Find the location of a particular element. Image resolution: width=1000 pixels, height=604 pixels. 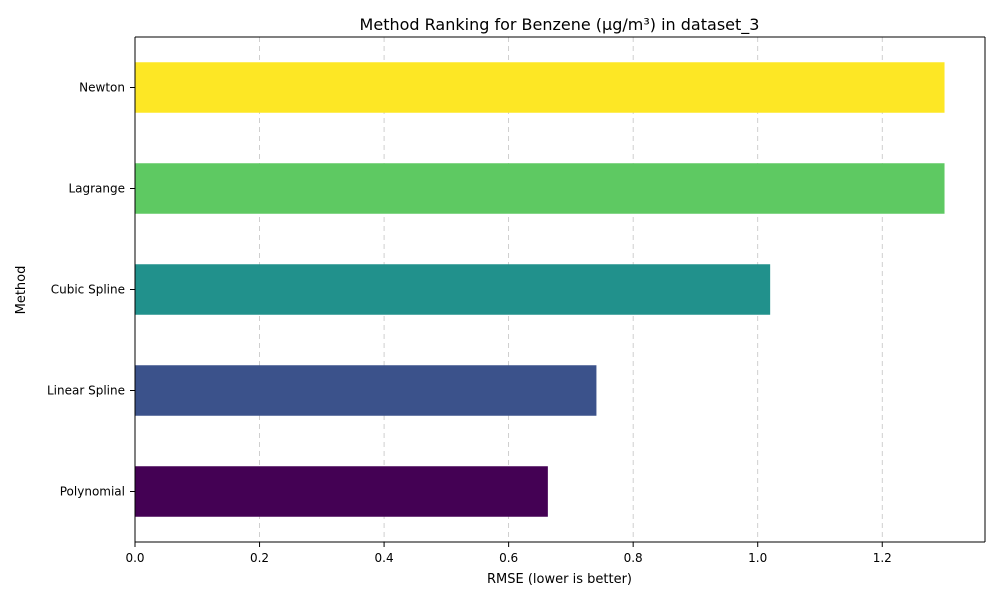

bar-linear-spline is located at coordinates (366, 390).